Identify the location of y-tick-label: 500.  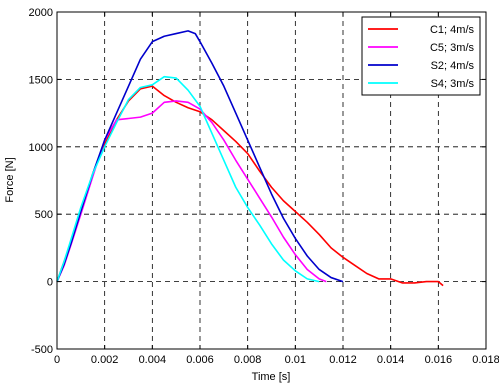
(44, 215).